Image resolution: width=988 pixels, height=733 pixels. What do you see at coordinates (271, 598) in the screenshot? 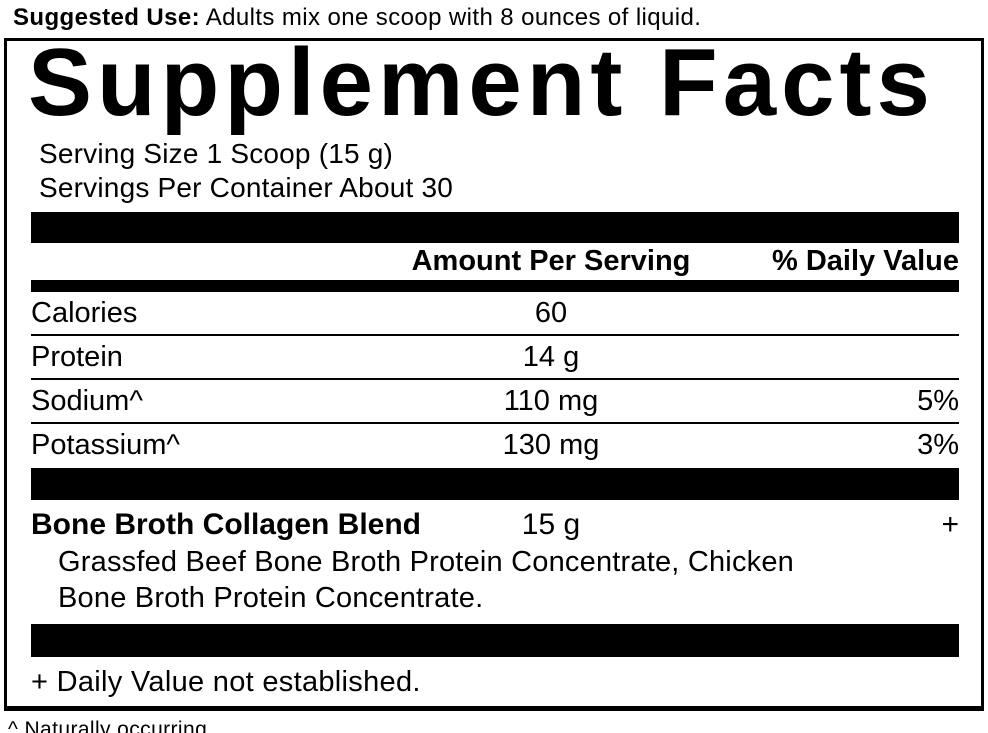
I see `blend-ingredients-line2: Bone Broth Protein Concentrate.` at bounding box center [271, 598].